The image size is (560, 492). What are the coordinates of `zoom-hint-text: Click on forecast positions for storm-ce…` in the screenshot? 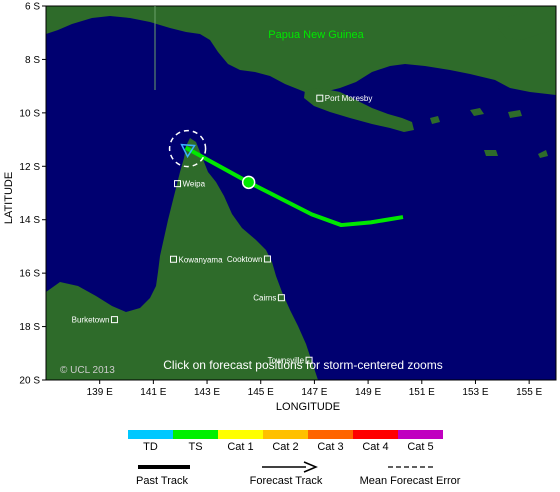 It's located at (302, 365).